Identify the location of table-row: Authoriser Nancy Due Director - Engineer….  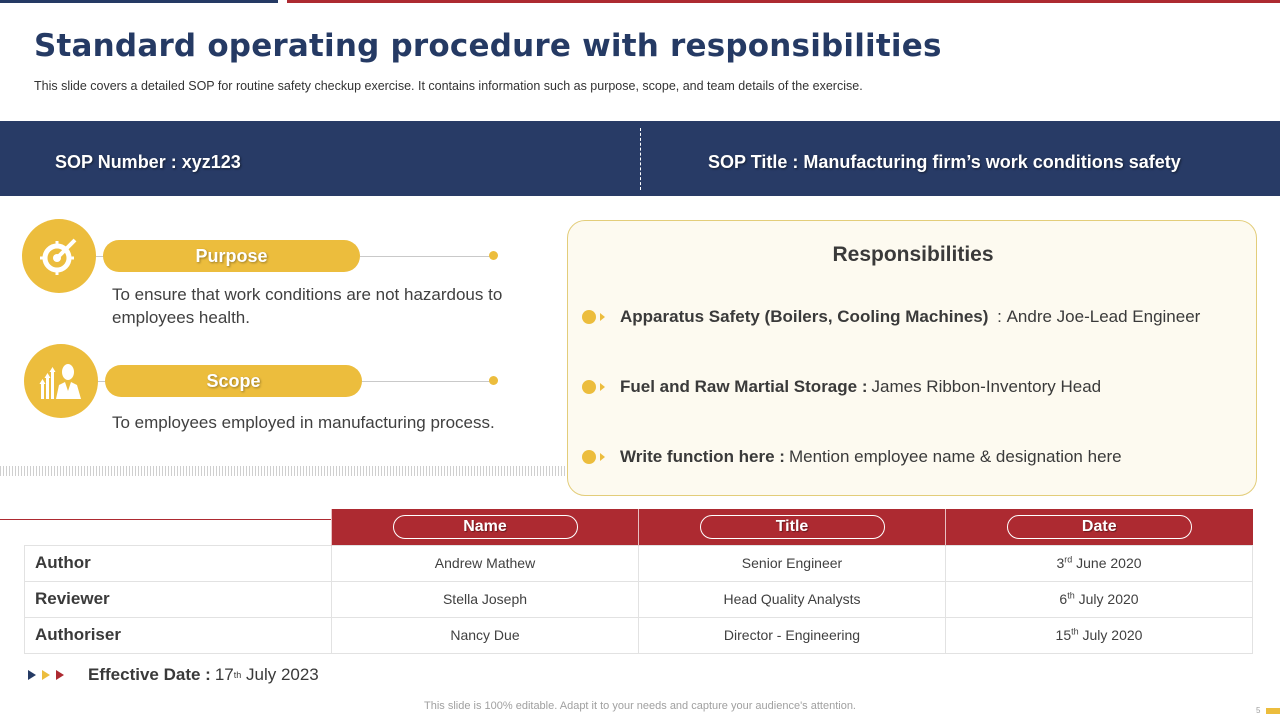
(638, 635).